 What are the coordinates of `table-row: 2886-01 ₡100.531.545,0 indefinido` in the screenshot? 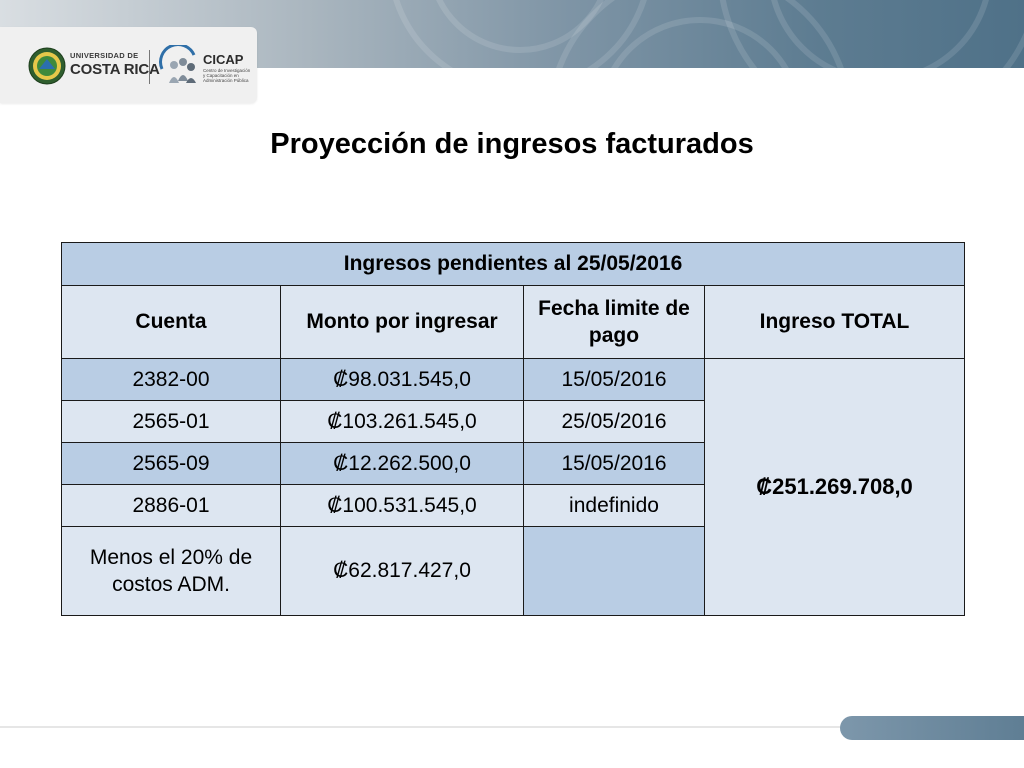 It's located at (513, 505).